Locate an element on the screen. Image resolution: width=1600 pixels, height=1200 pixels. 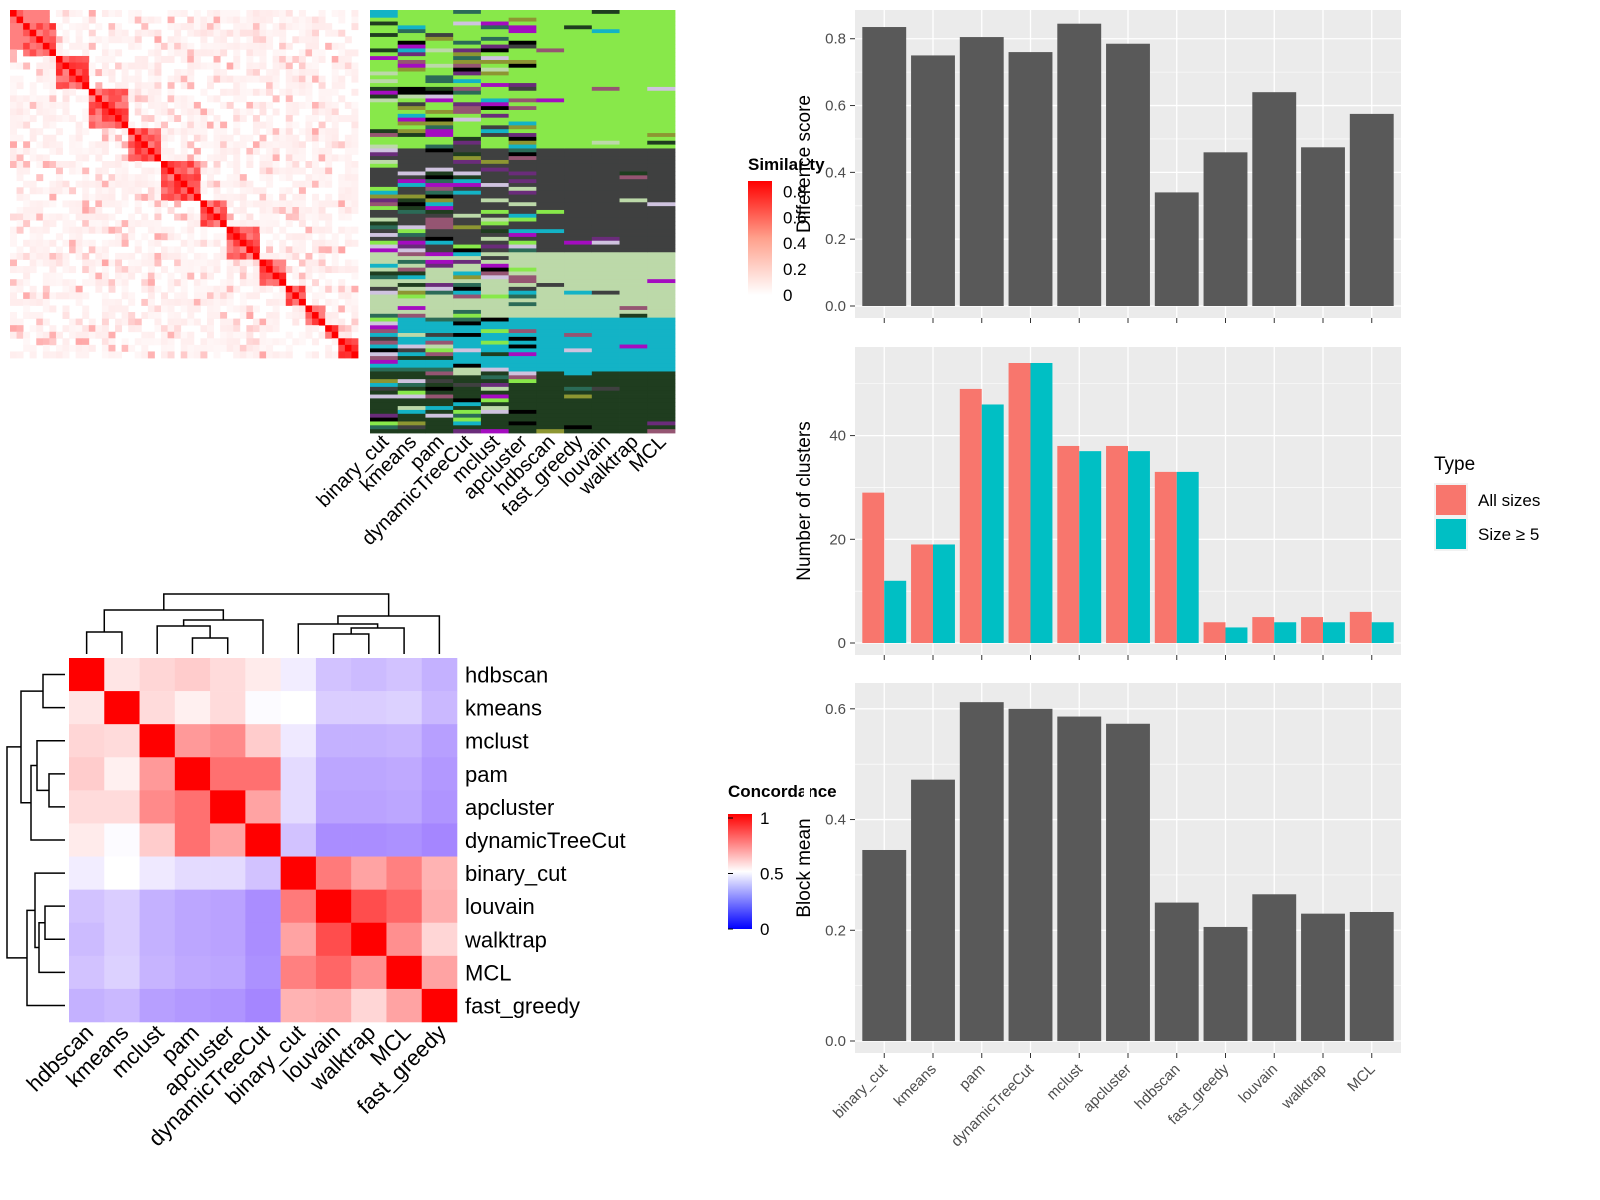
x-tick-label: binary_cut is located at coordinates (861, 1091).